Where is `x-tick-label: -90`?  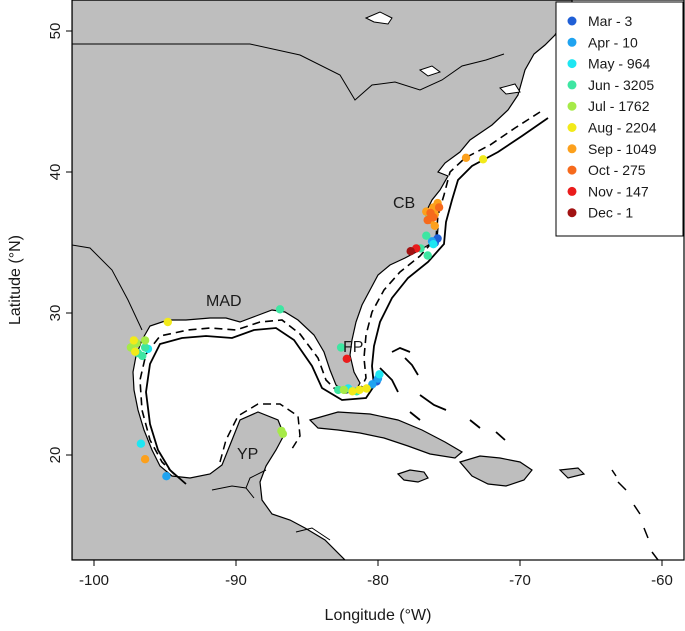 x-tick-label: -90 is located at coordinates (236, 580).